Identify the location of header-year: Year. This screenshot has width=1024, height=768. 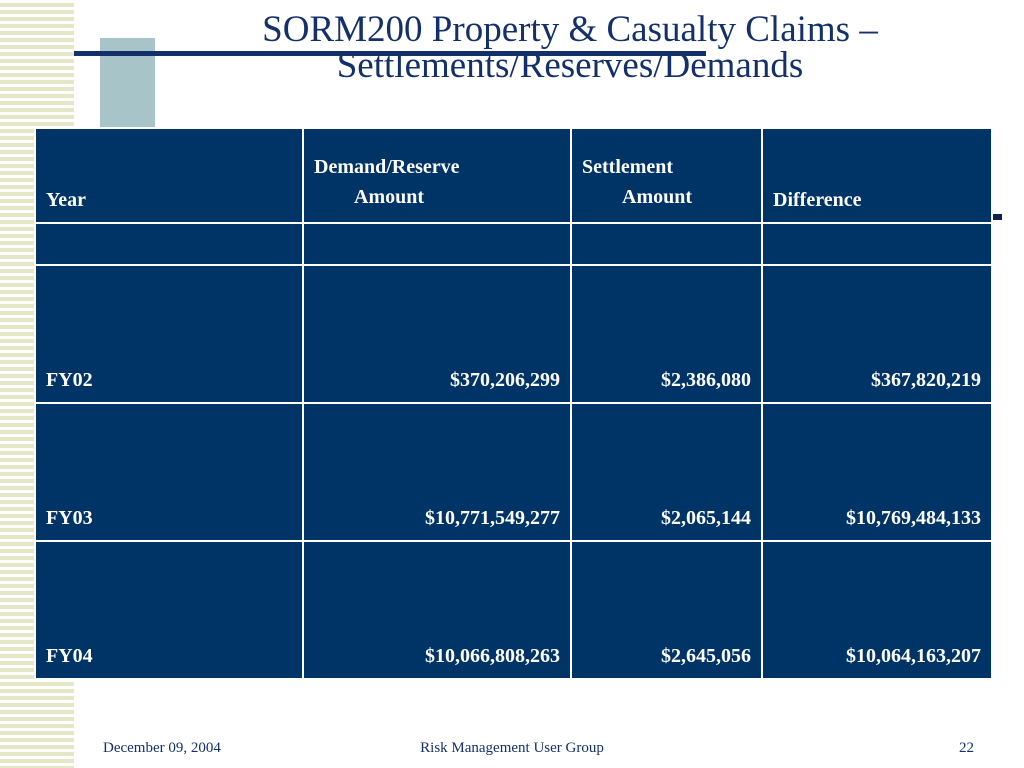
(169, 175).